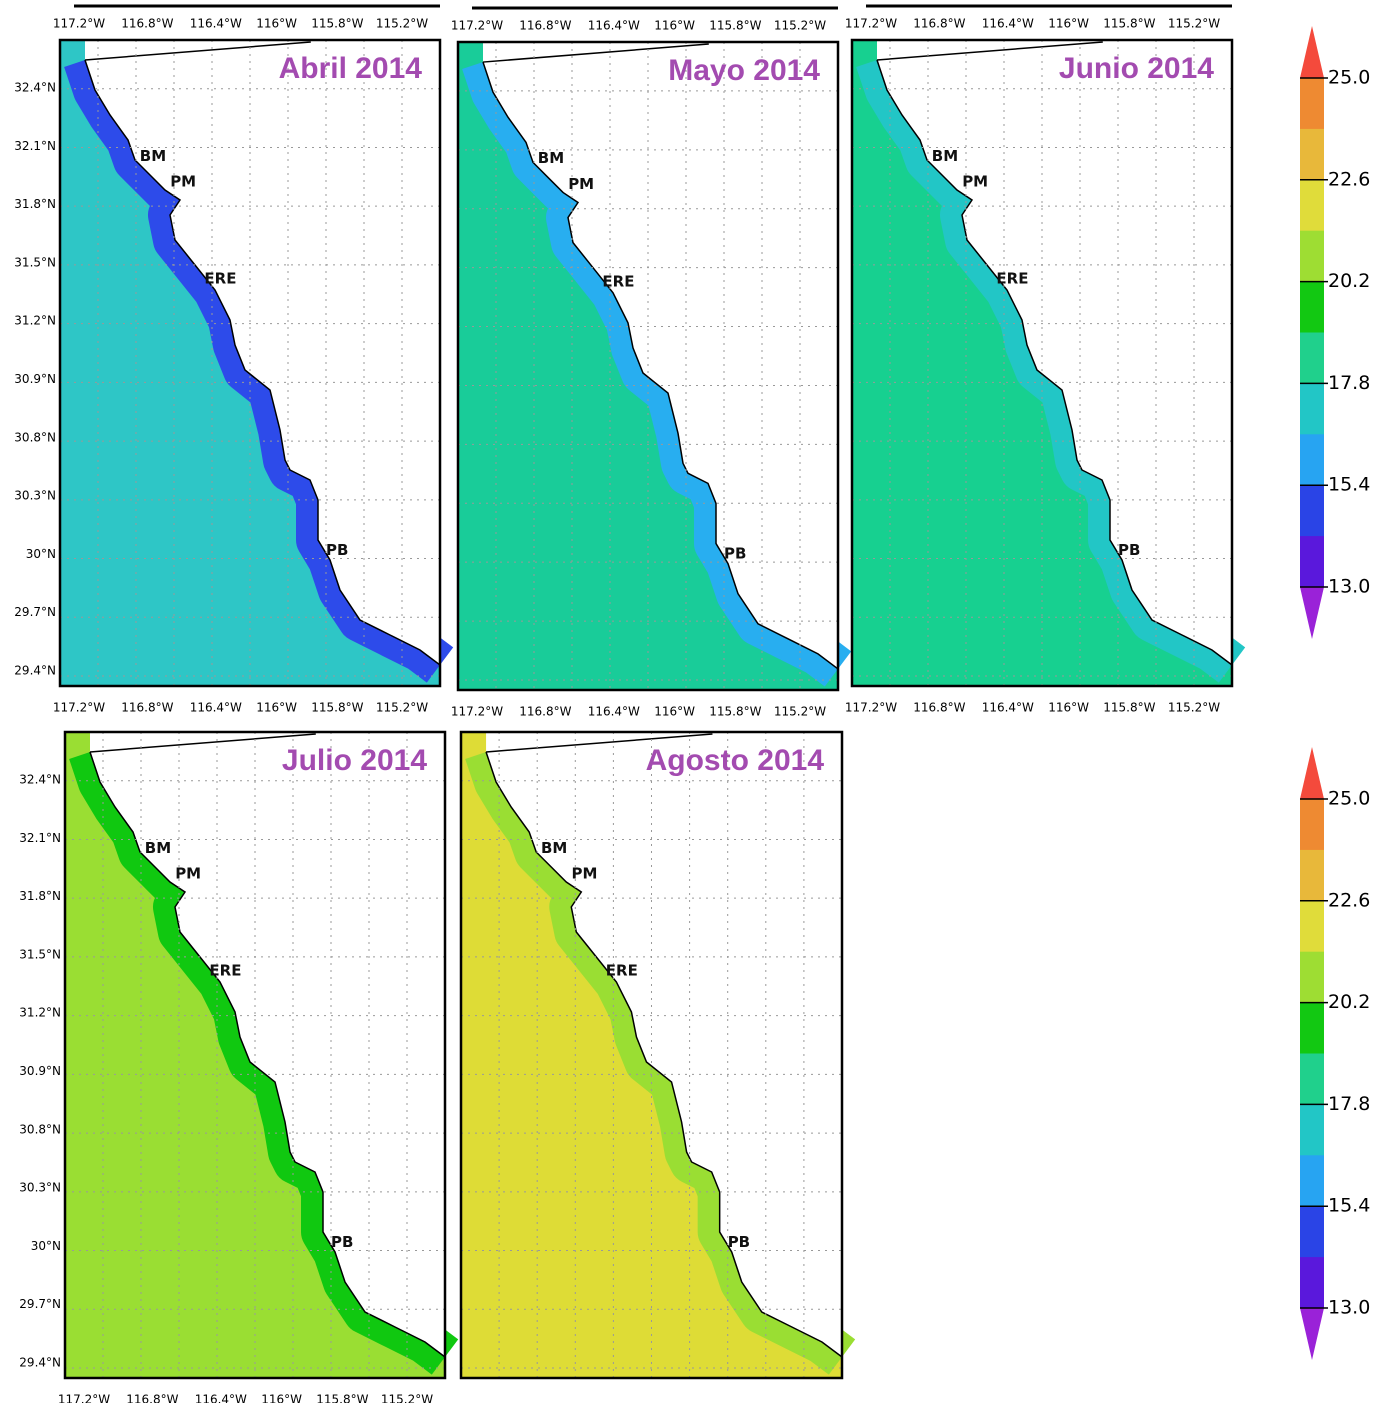 This screenshot has width=1390, height=1407. I want to click on lat-label: 31.8°N, so click(35, 204).